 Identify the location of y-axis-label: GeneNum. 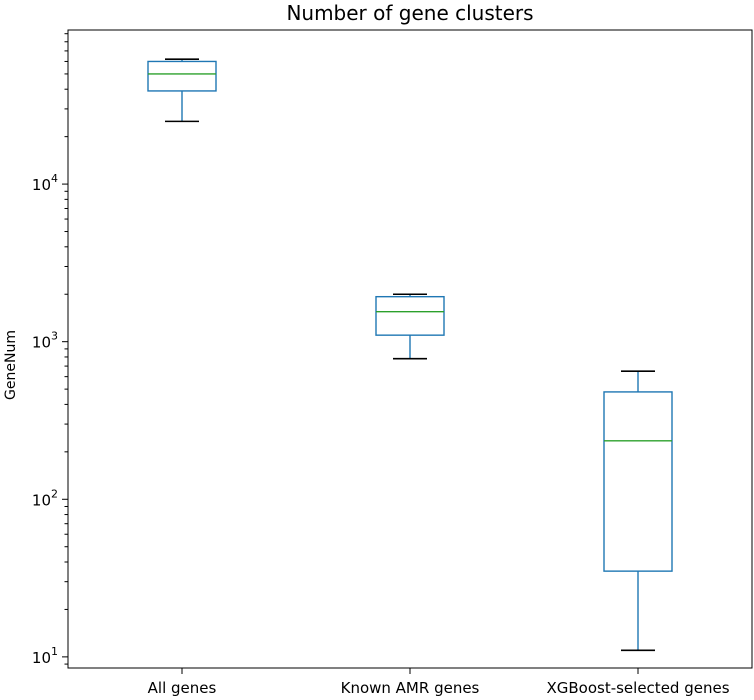
(11, 365).